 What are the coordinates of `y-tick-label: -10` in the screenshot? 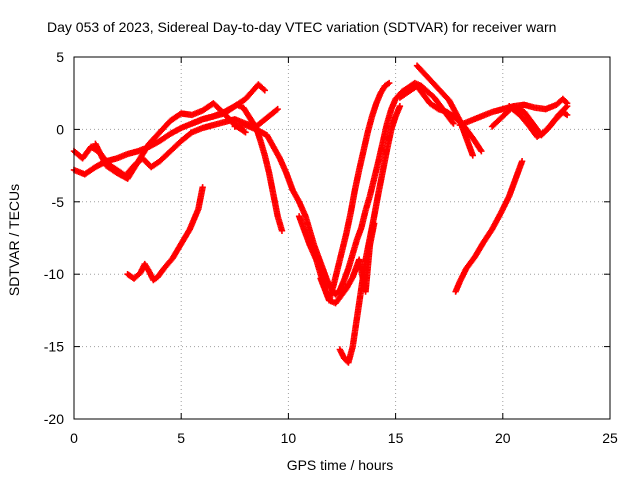 It's located at (54, 274).